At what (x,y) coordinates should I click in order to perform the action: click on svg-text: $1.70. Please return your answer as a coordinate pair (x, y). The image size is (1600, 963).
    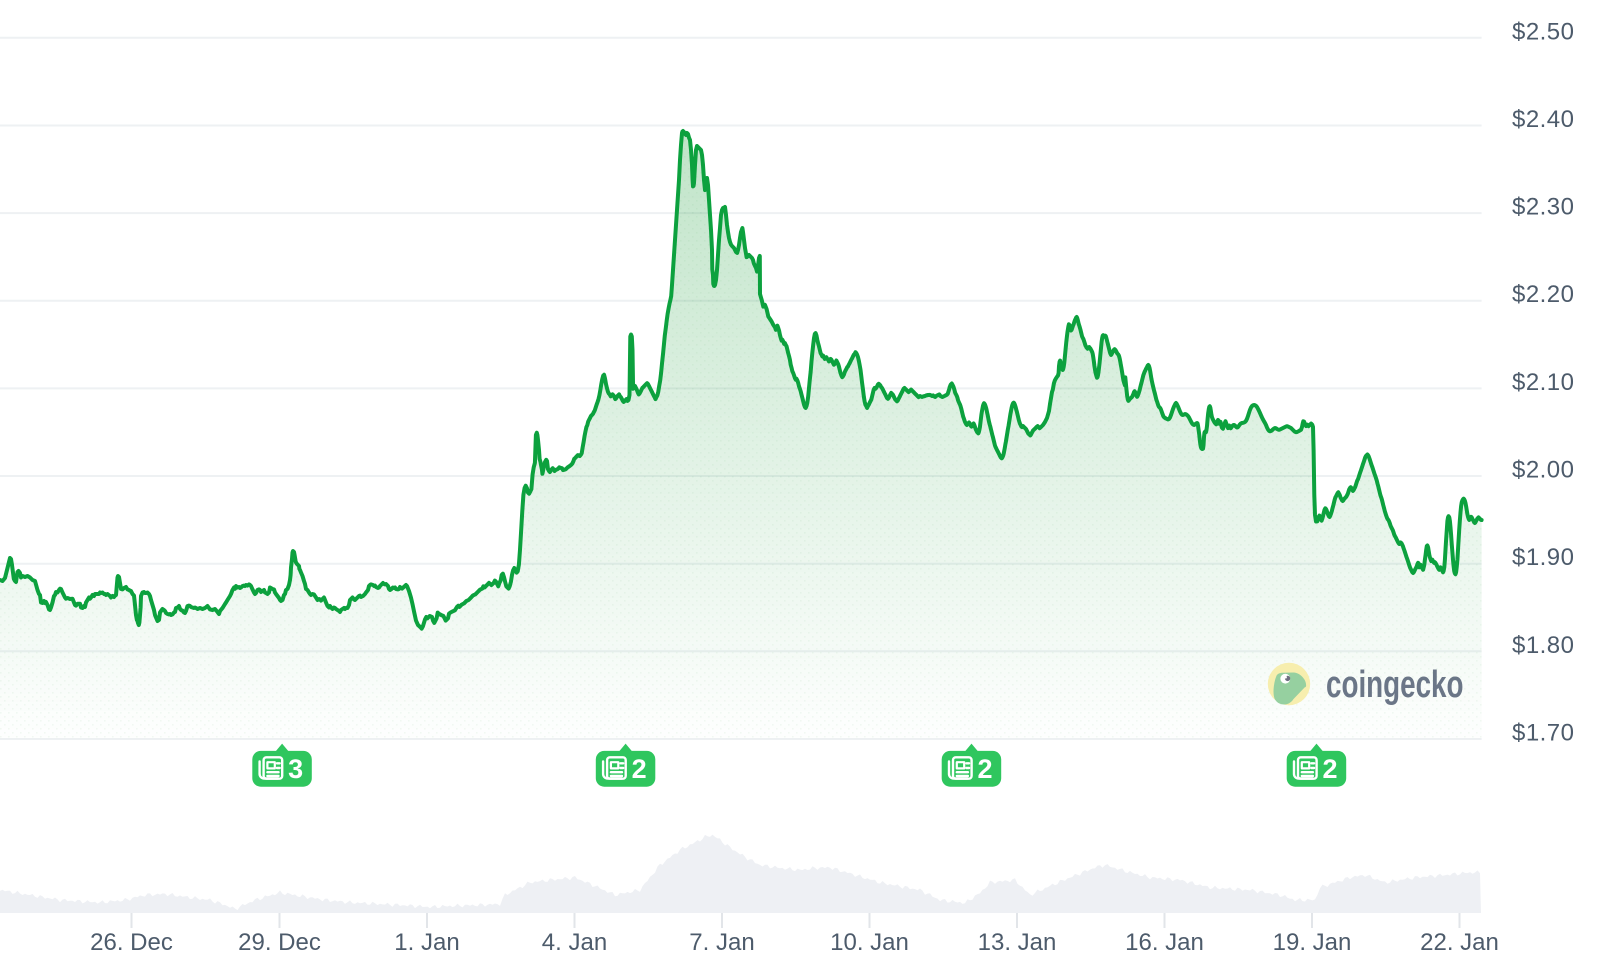
    Looking at the image, I should click on (1543, 733).